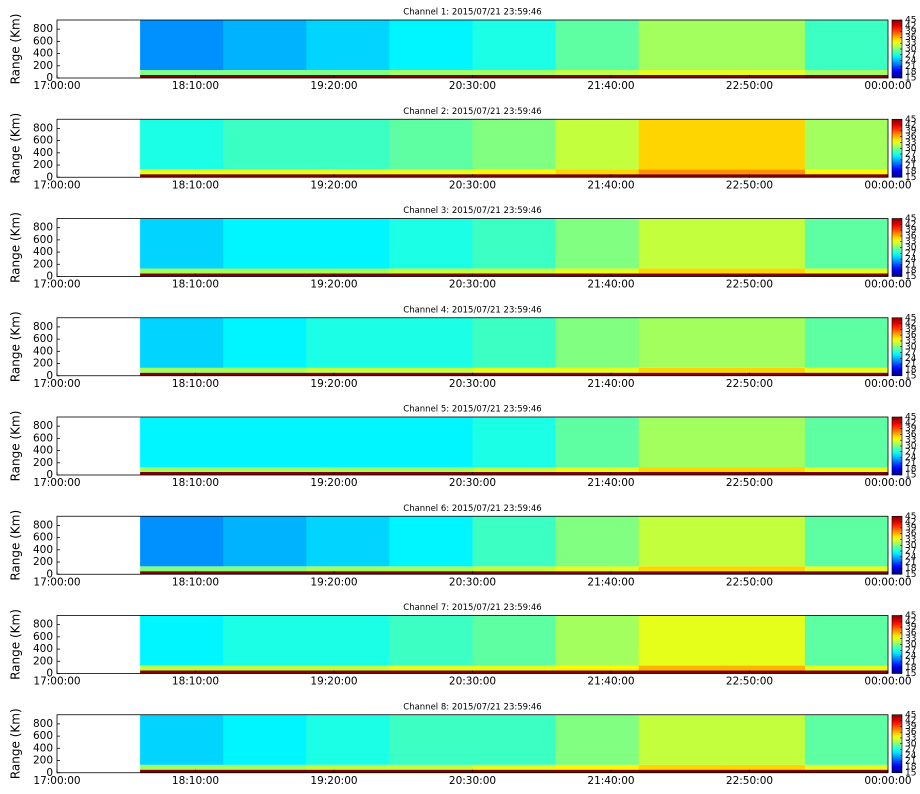 The height and width of the screenshot is (794, 920). What do you see at coordinates (887, 384) in the screenshot?
I see `x-tick-label: 00:00:00` at bounding box center [887, 384].